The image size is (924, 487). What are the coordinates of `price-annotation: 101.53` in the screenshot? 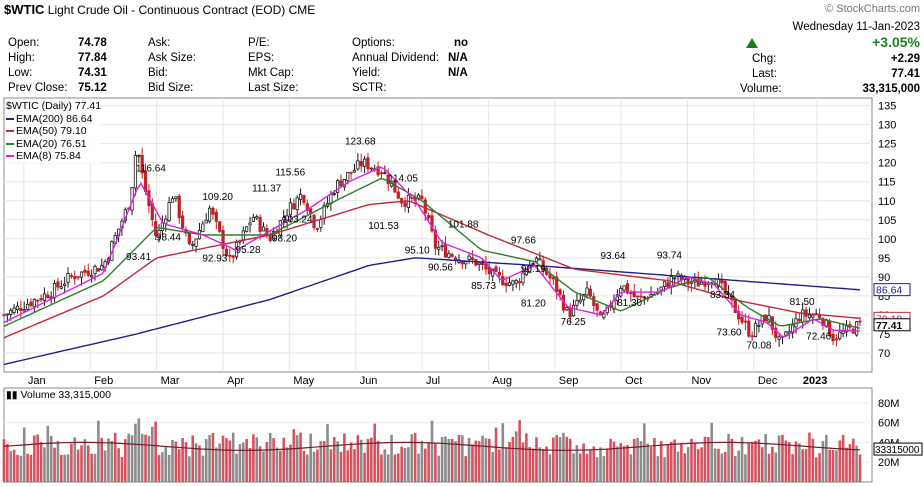 It's located at (383, 226).